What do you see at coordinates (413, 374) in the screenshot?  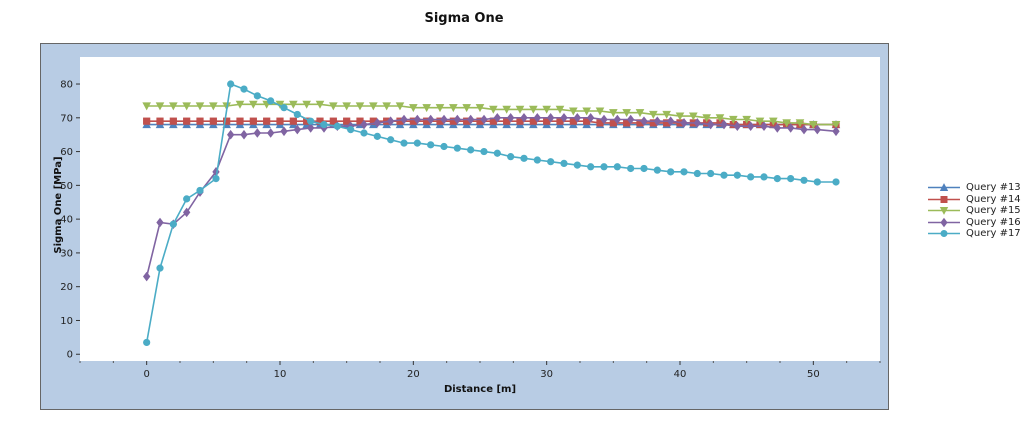 I see `x-tick-label: 20` at bounding box center [413, 374].